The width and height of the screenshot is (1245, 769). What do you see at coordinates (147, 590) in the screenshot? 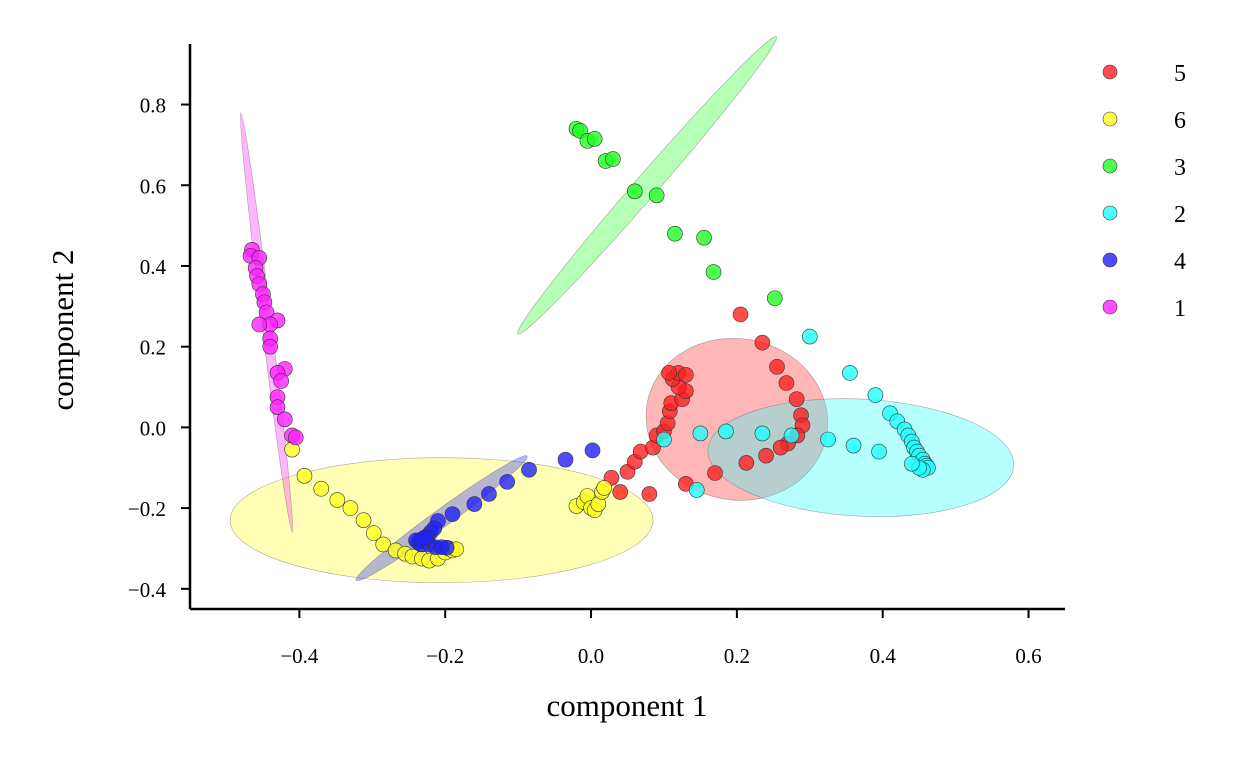
I see `y-tick-label: −0.4` at bounding box center [147, 590].